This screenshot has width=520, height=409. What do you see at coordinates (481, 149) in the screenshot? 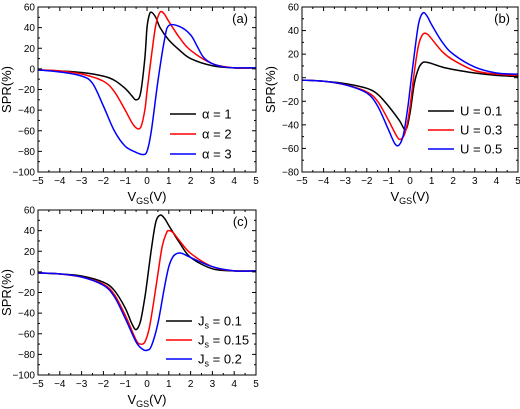
I see `legend-entry-2: U = 0.5` at bounding box center [481, 149].